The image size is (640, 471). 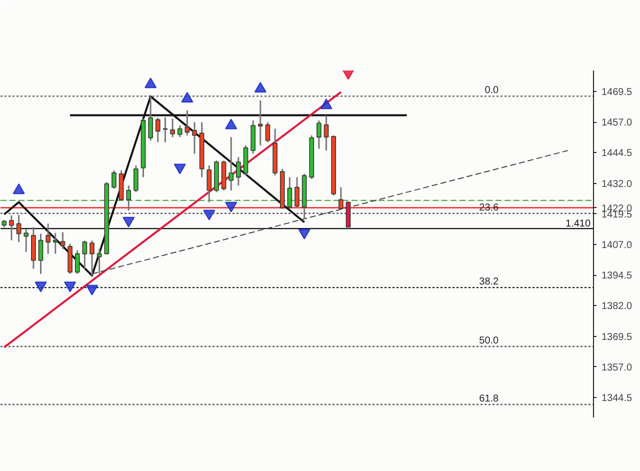 I want to click on y-tick-label: 1394.5, so click(x=617, y=276).